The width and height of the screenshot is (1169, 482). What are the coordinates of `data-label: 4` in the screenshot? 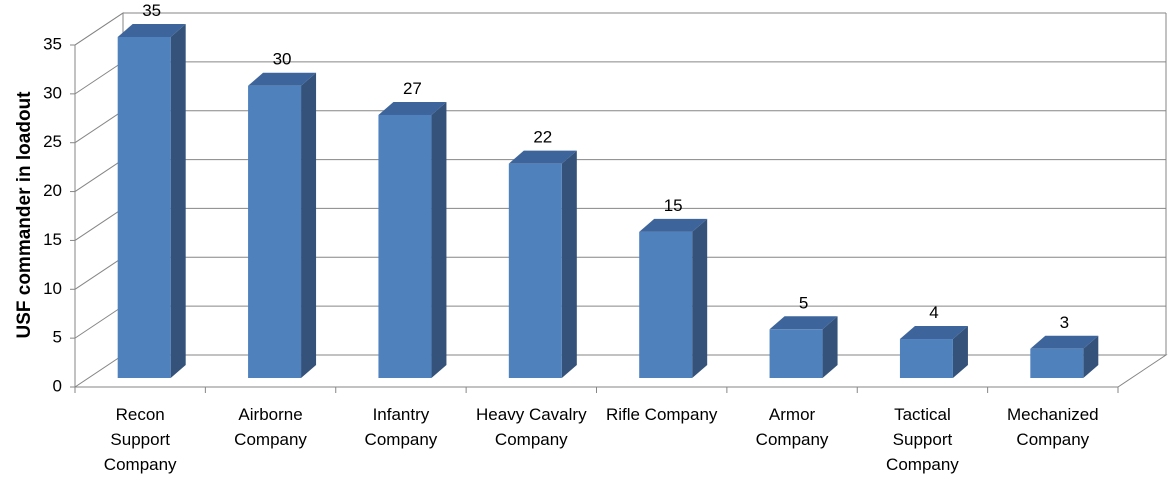 It's located at (933, 312).